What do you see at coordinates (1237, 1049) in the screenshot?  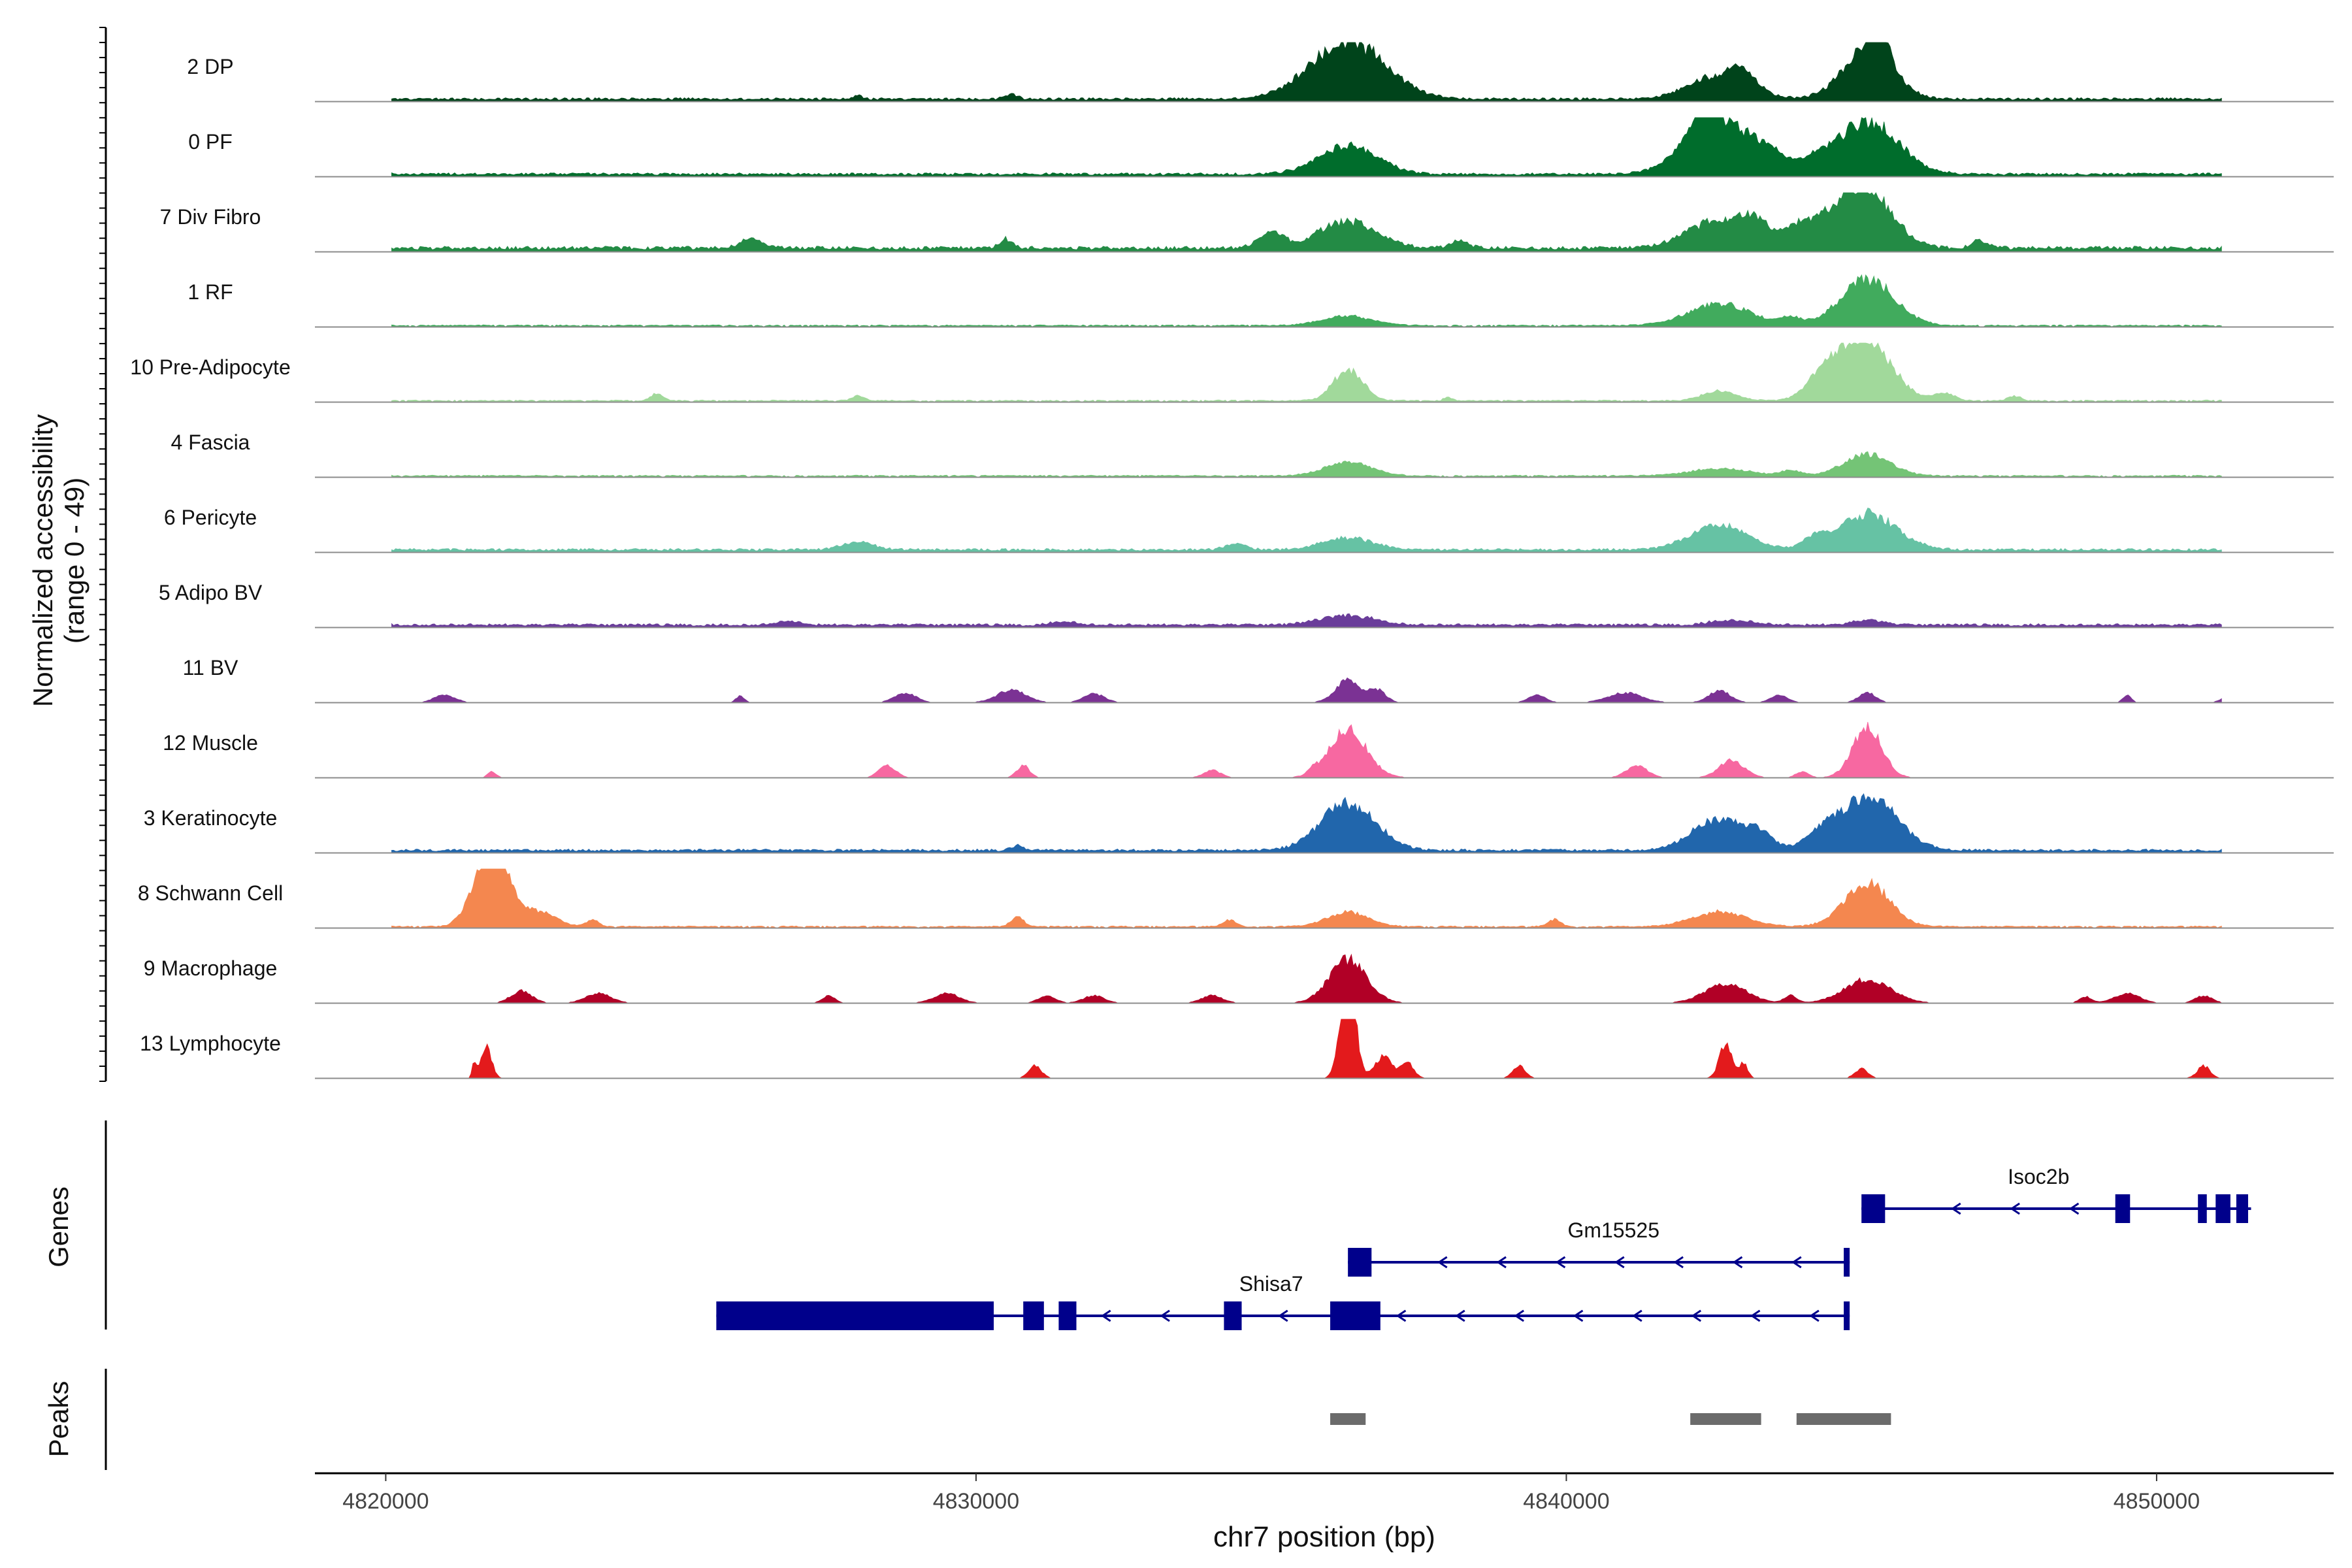 I see `track-13-lymphocyte: 13 Lymphocyte` at bounding box center [1237, 1049].